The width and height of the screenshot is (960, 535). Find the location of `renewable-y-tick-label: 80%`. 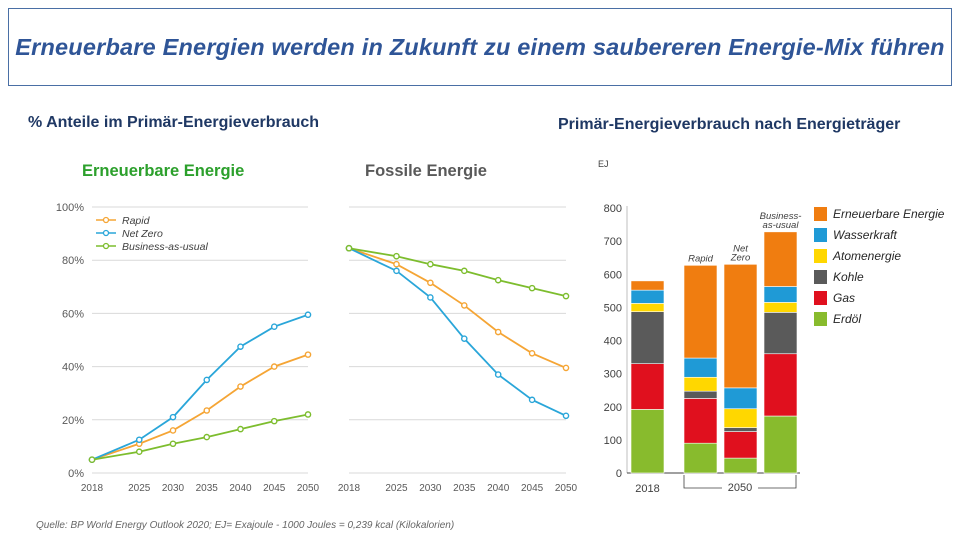

renewable-y-tick-label: 80% is located at coordinates (73, 261).